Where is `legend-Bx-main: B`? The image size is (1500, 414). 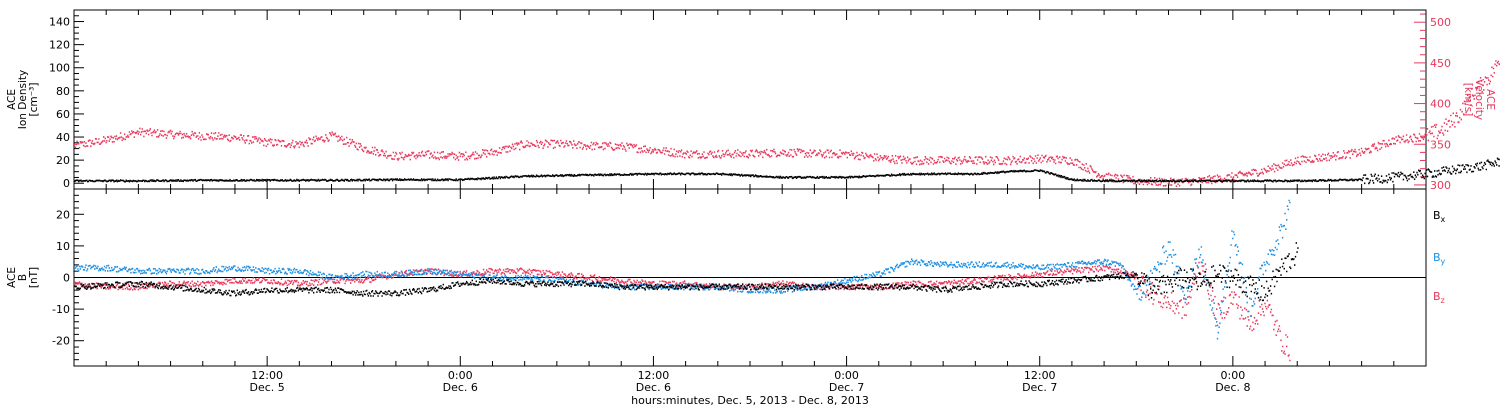
legend-Bx-main: B is located at coordinates (1437, 215).